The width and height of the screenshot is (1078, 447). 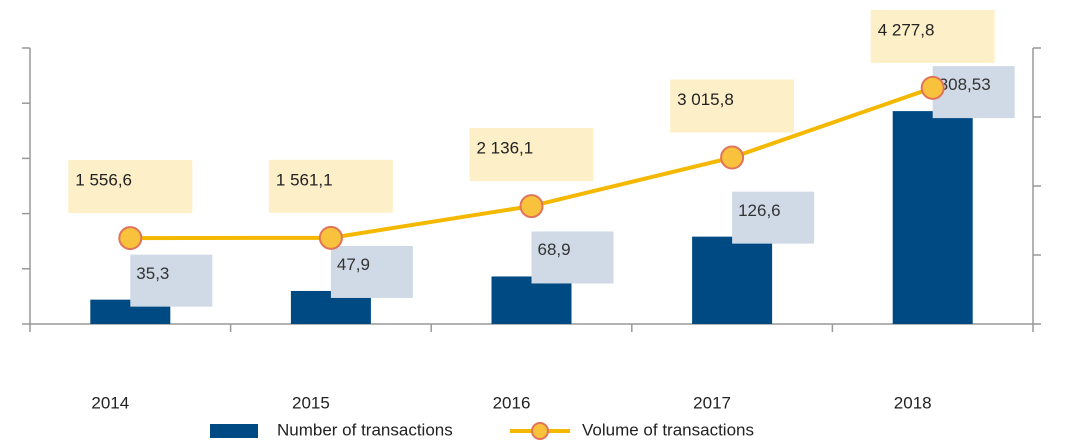 What do you see at coordinates (110, 402) in the screenshot?
I see `x-tick-label: 2014` at bounding box center [110, 402].